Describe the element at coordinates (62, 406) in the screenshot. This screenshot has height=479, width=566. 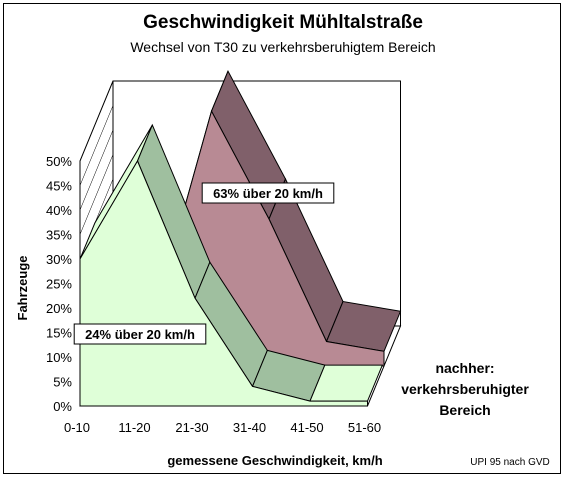
I see `y-tick-label: 0%` at that location.